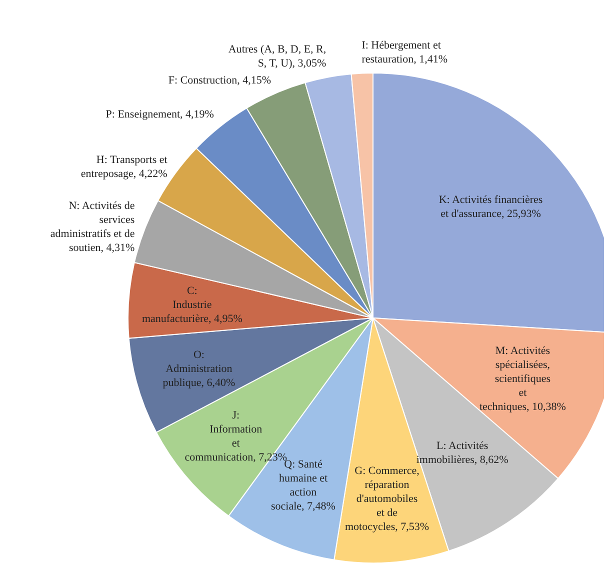 The image size is (614, 574). What do you see at coordinates (160, 114) in the screenshot?
I see `slice-label: P: Enseignement, 4,19%` at bounding box center [160, 114].